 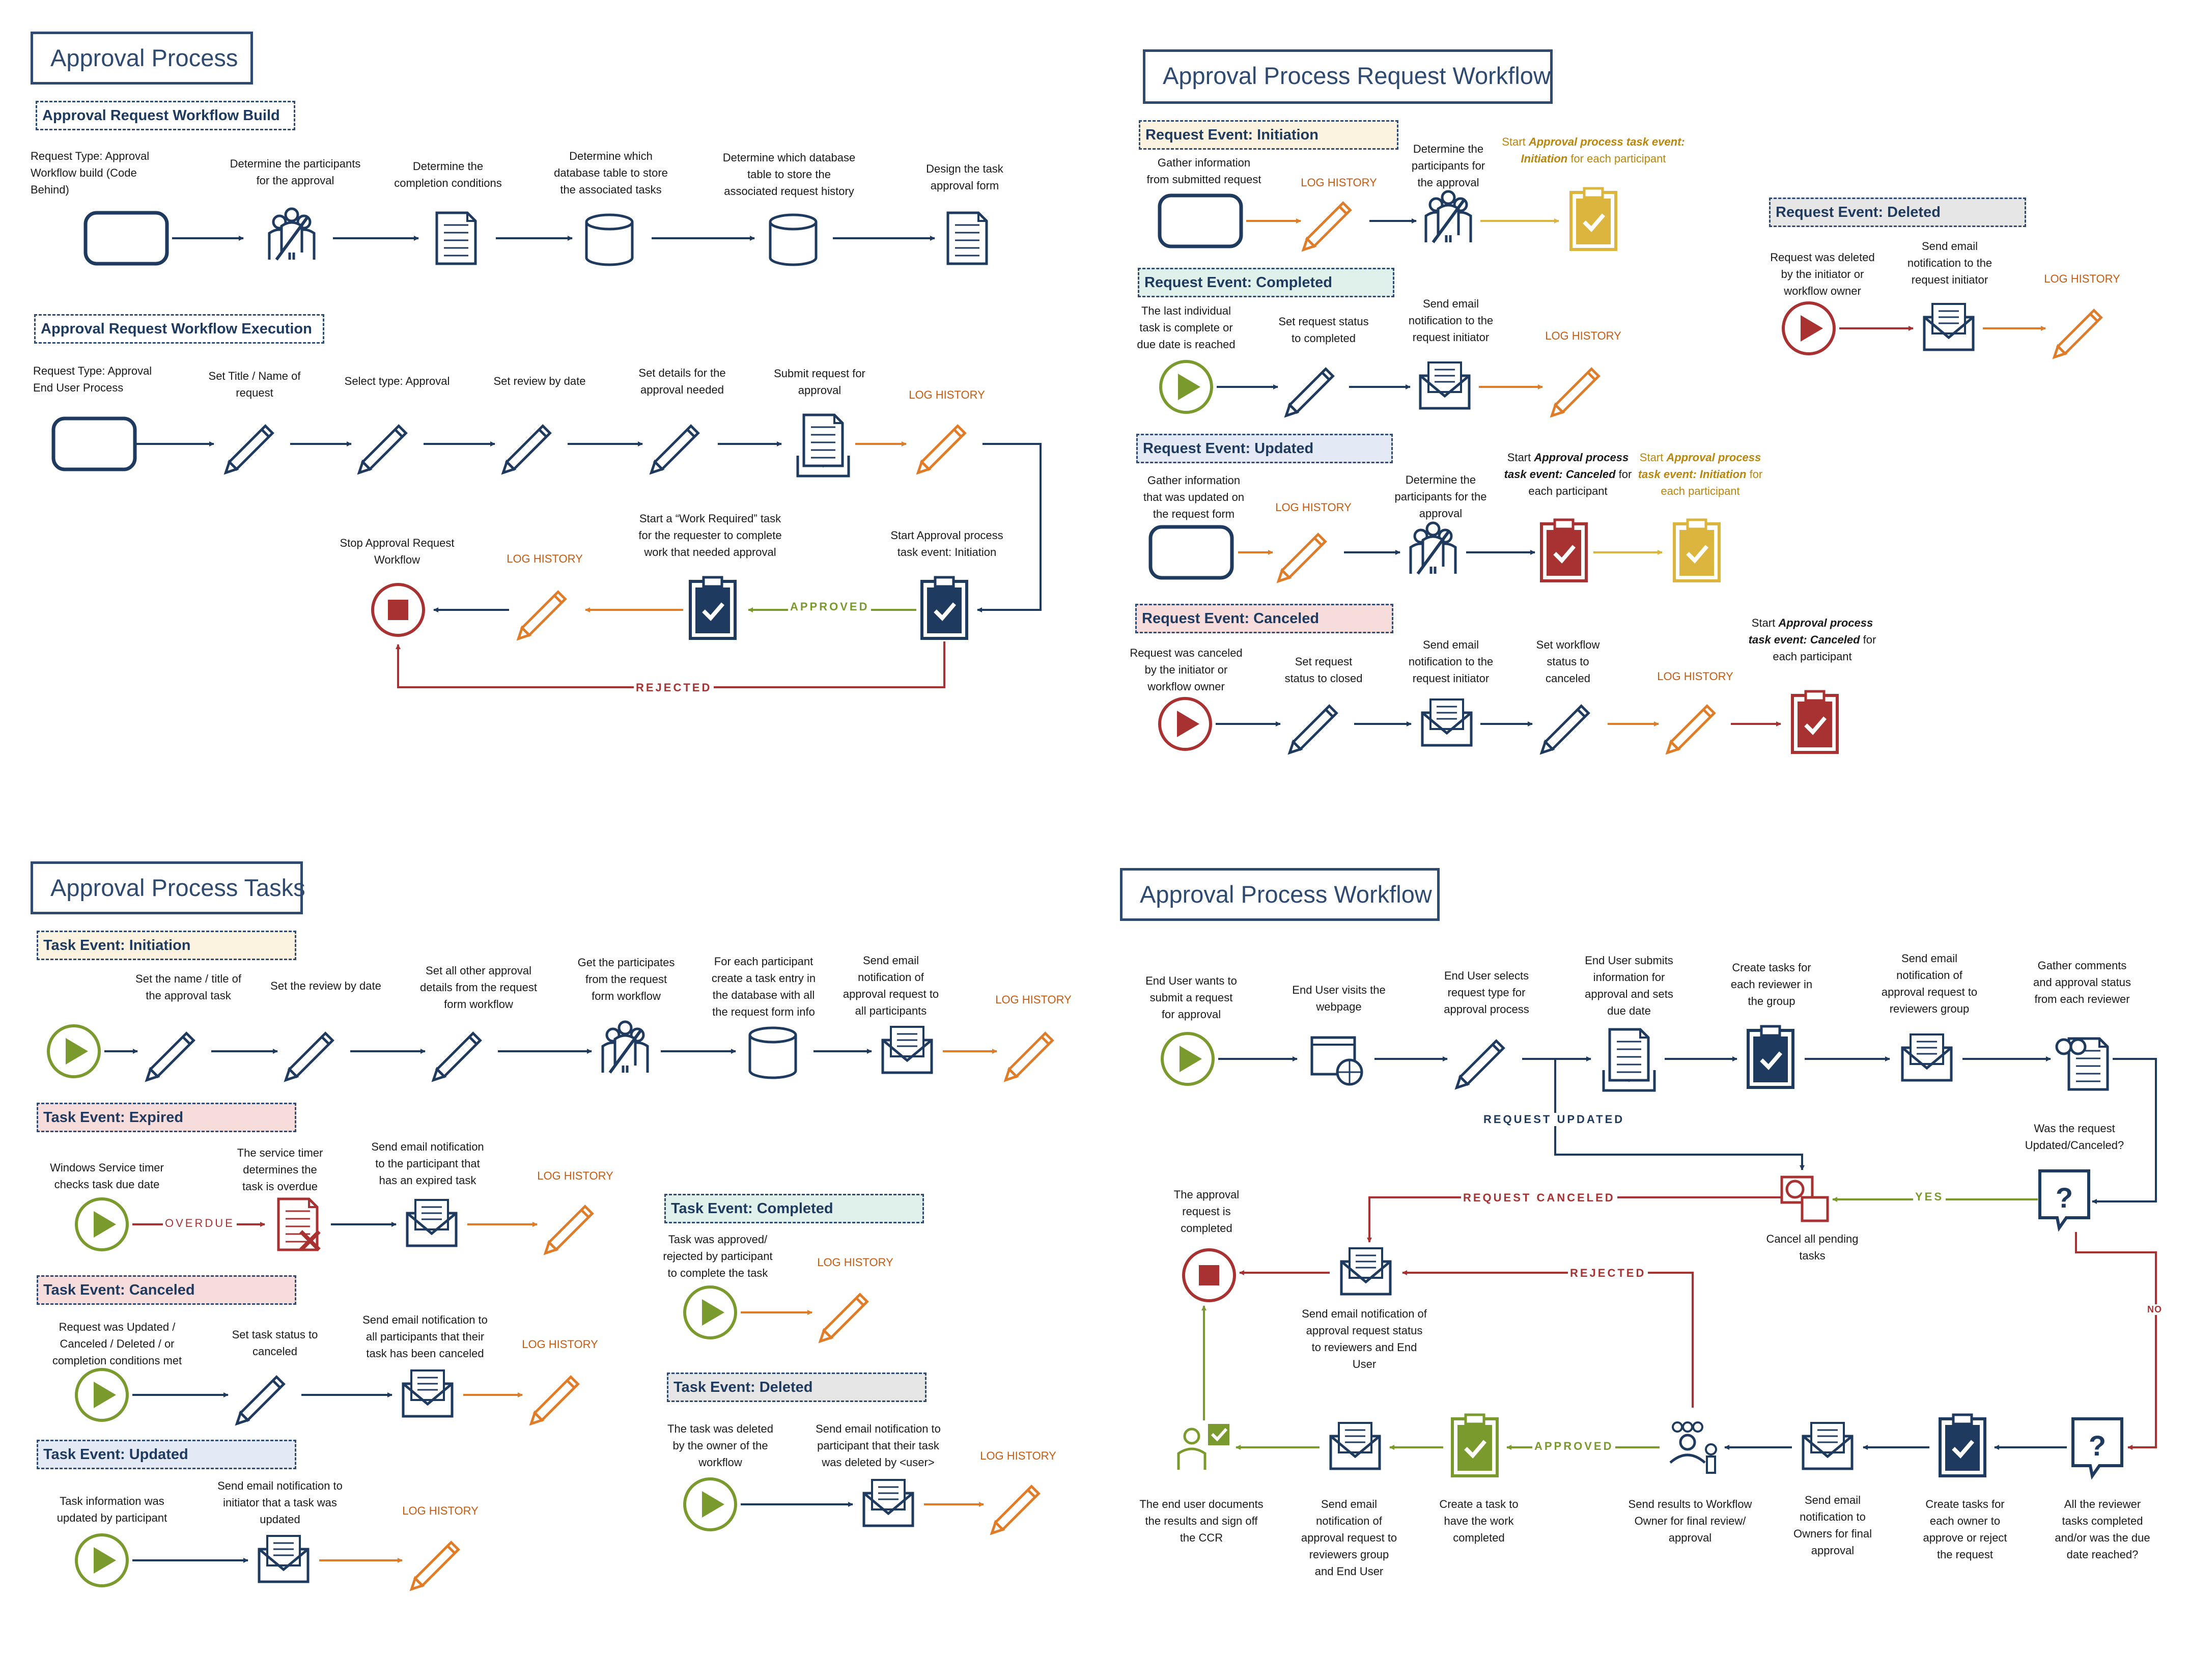 What do you see at coordinates (820, 382) in the screenshot?
I see `q1-exec-label-6: Submit request for approval` at bounding box center [820, 382].